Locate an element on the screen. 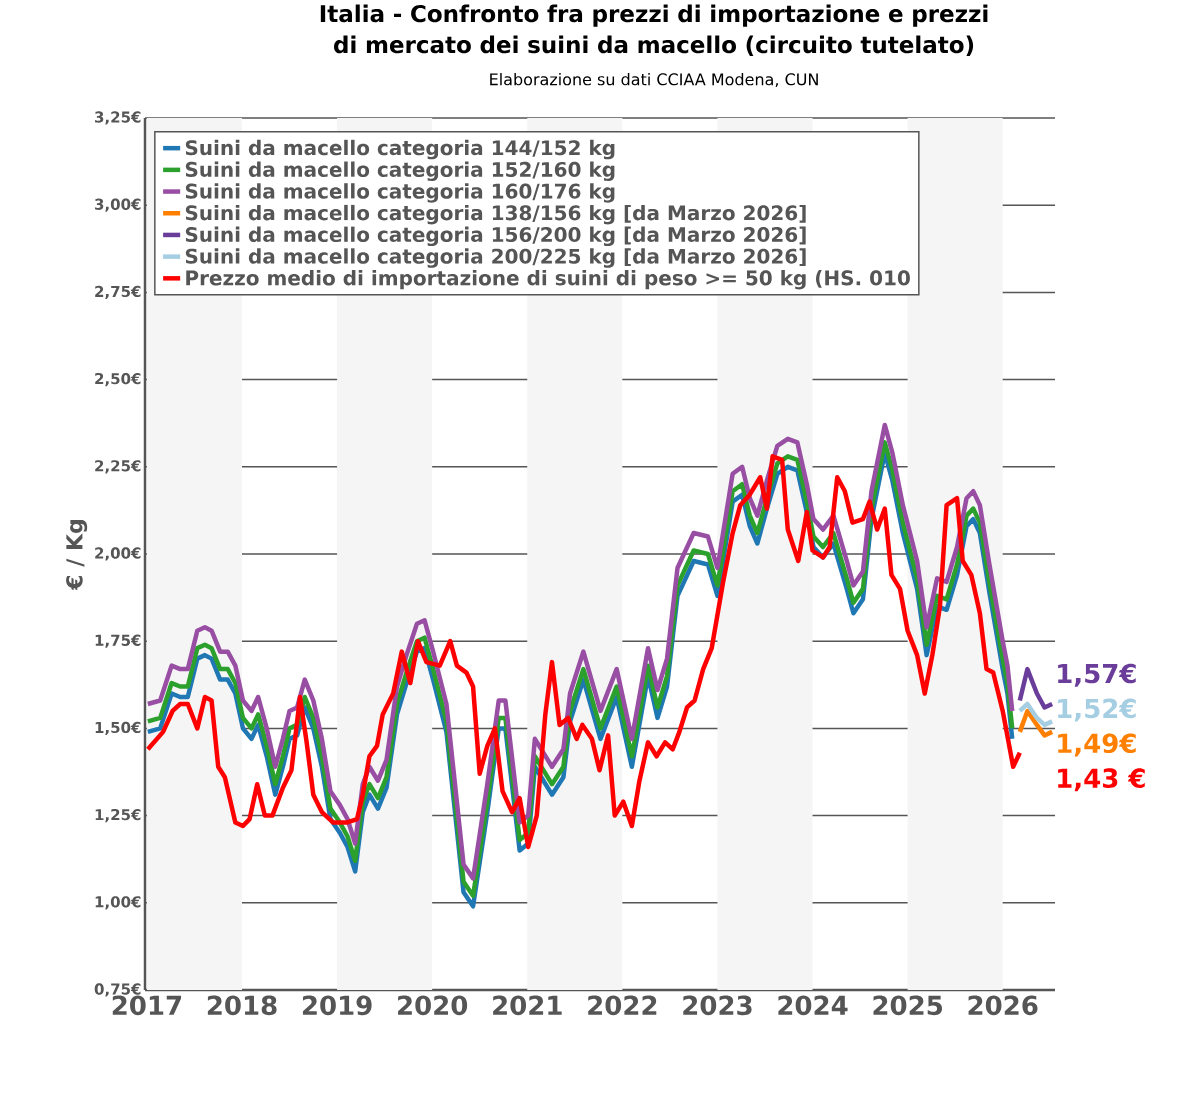  y-tick-label: 2,50€ is located at coordinates (118, 379).